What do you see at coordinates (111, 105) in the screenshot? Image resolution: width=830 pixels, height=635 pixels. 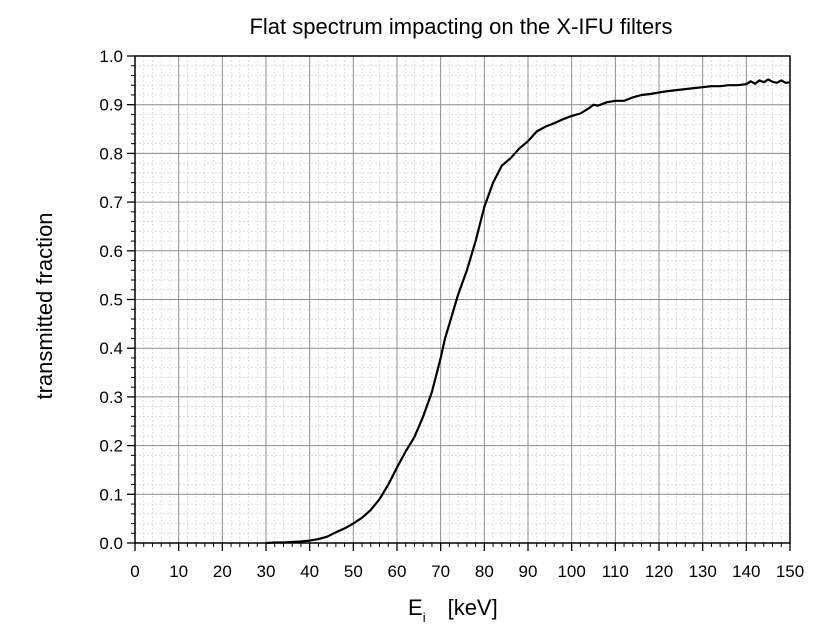 I see `y-tick-label: 0.9` at bounding box center [111, 105].